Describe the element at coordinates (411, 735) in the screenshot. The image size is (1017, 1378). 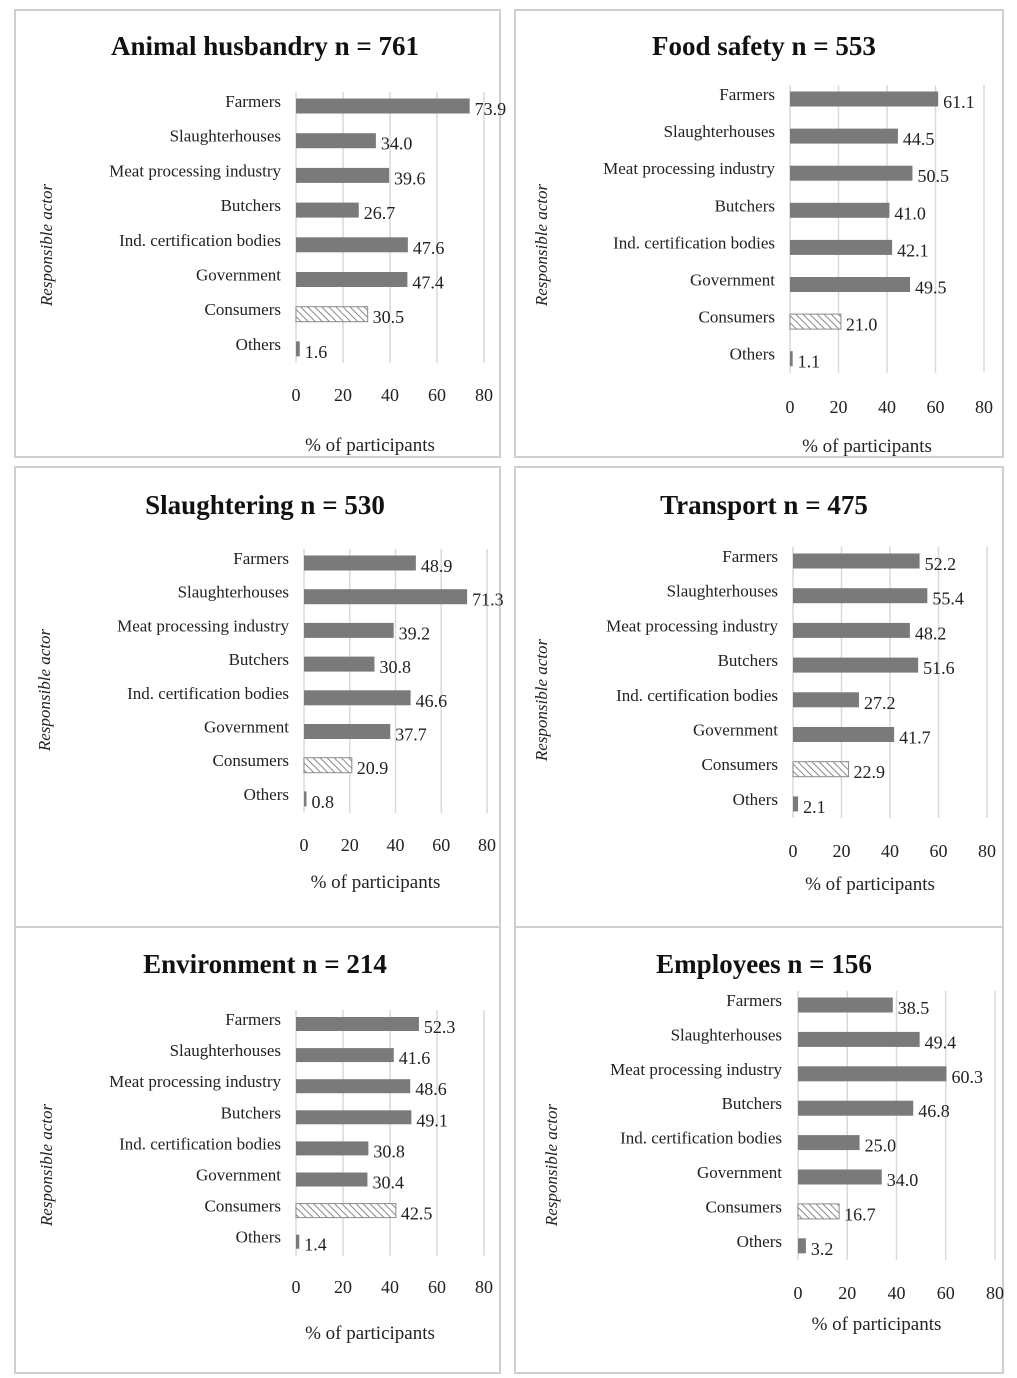
I see `data-label: 37.7` at that location.